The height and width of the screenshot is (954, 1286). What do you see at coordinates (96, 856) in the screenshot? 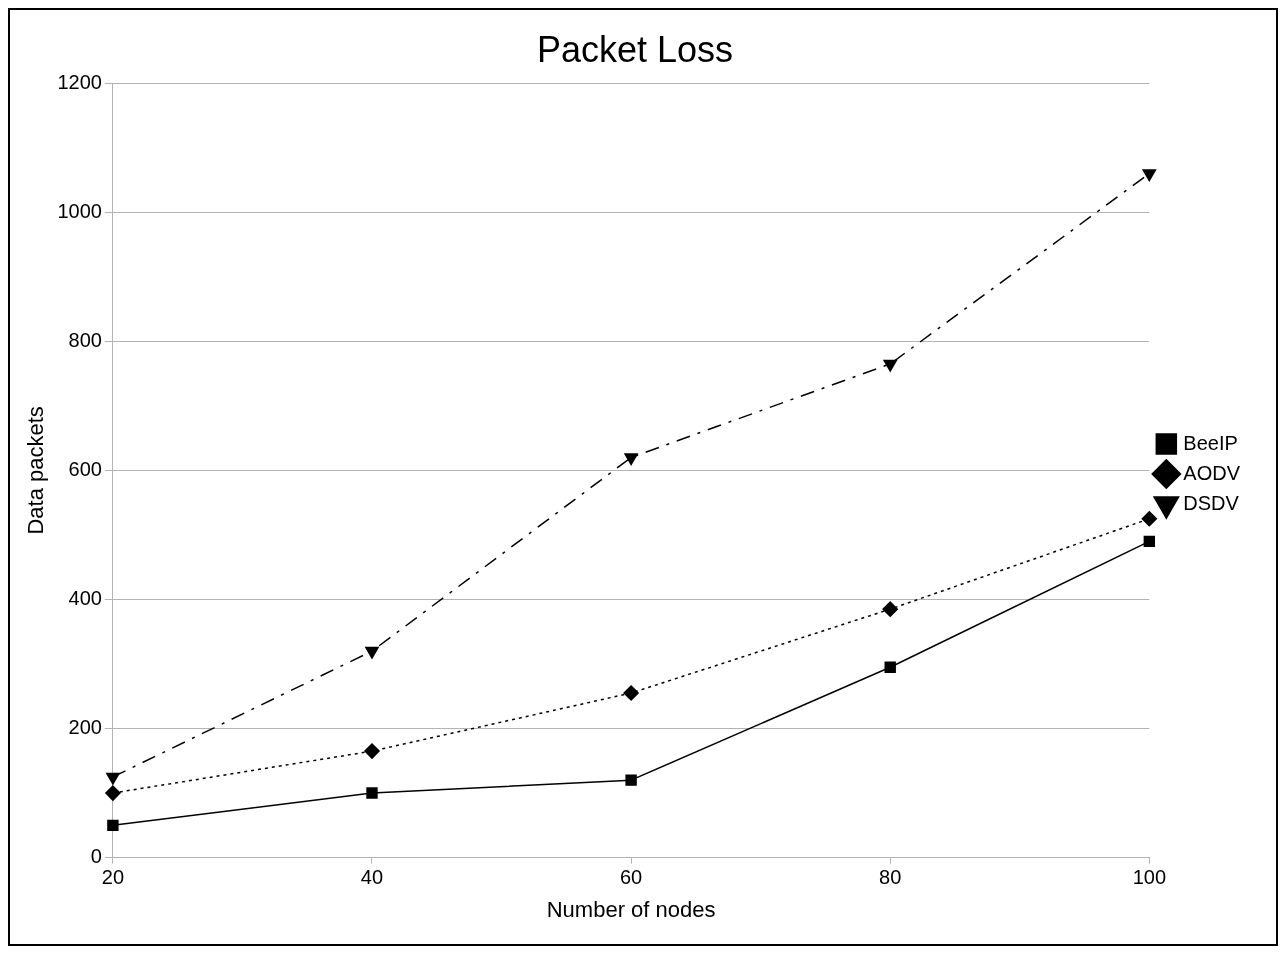
I see `y-tick-label: 0` at bounding box center [96, 856].